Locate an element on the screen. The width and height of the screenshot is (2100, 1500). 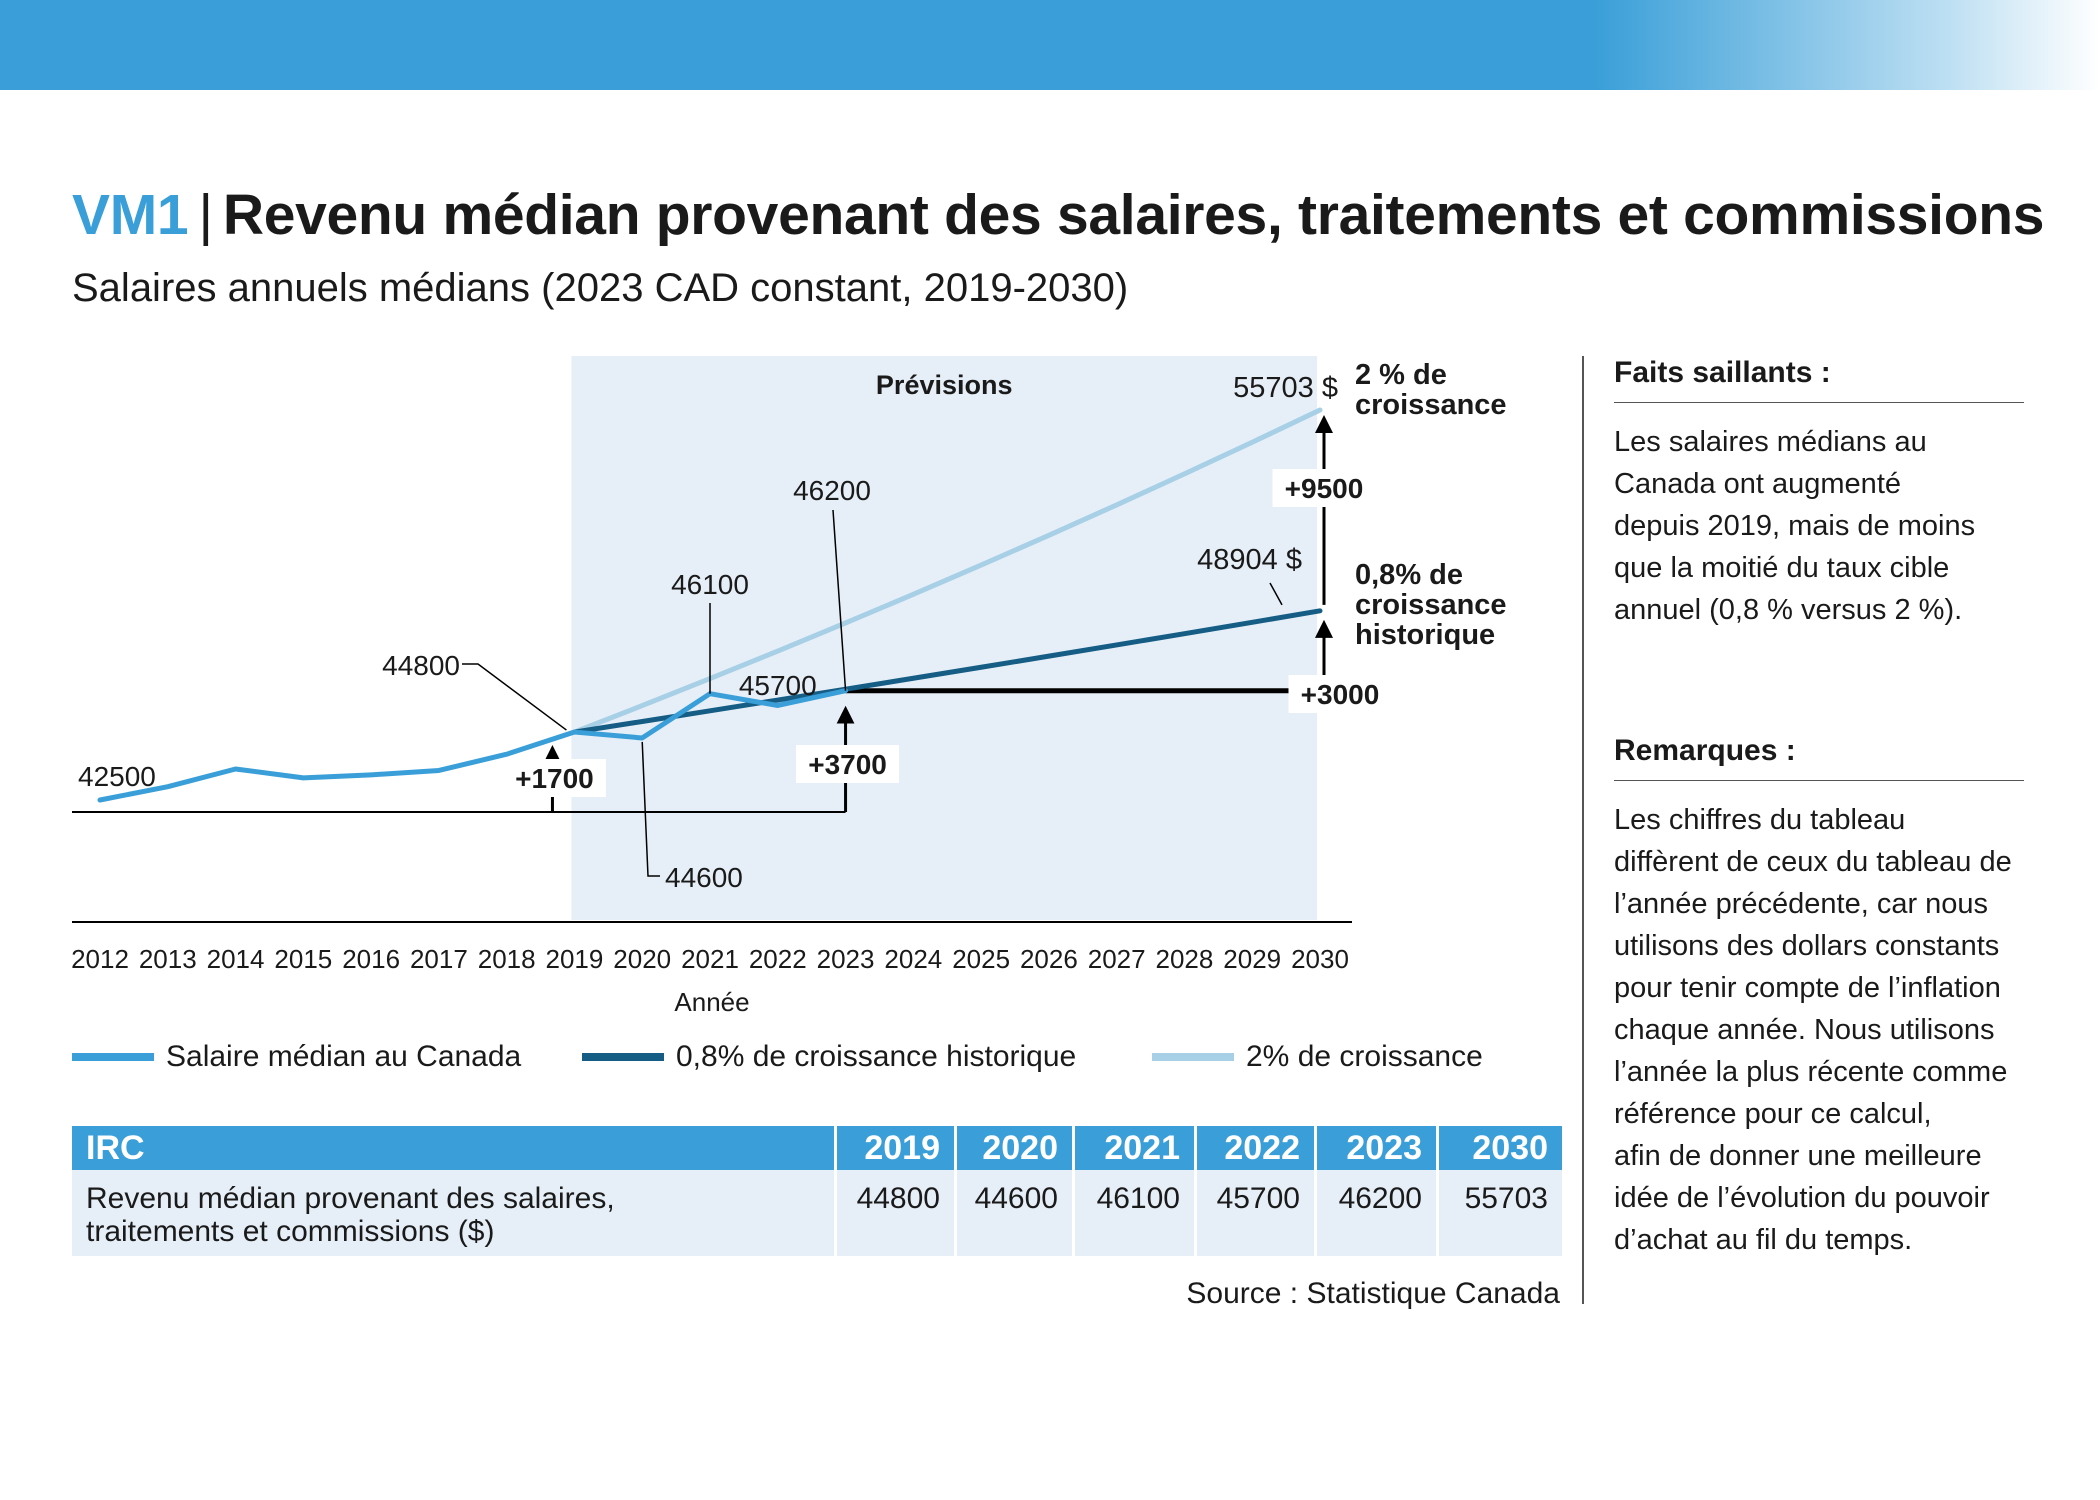
table-header-2022: 2022 is located at coordinates (1257, 1148).